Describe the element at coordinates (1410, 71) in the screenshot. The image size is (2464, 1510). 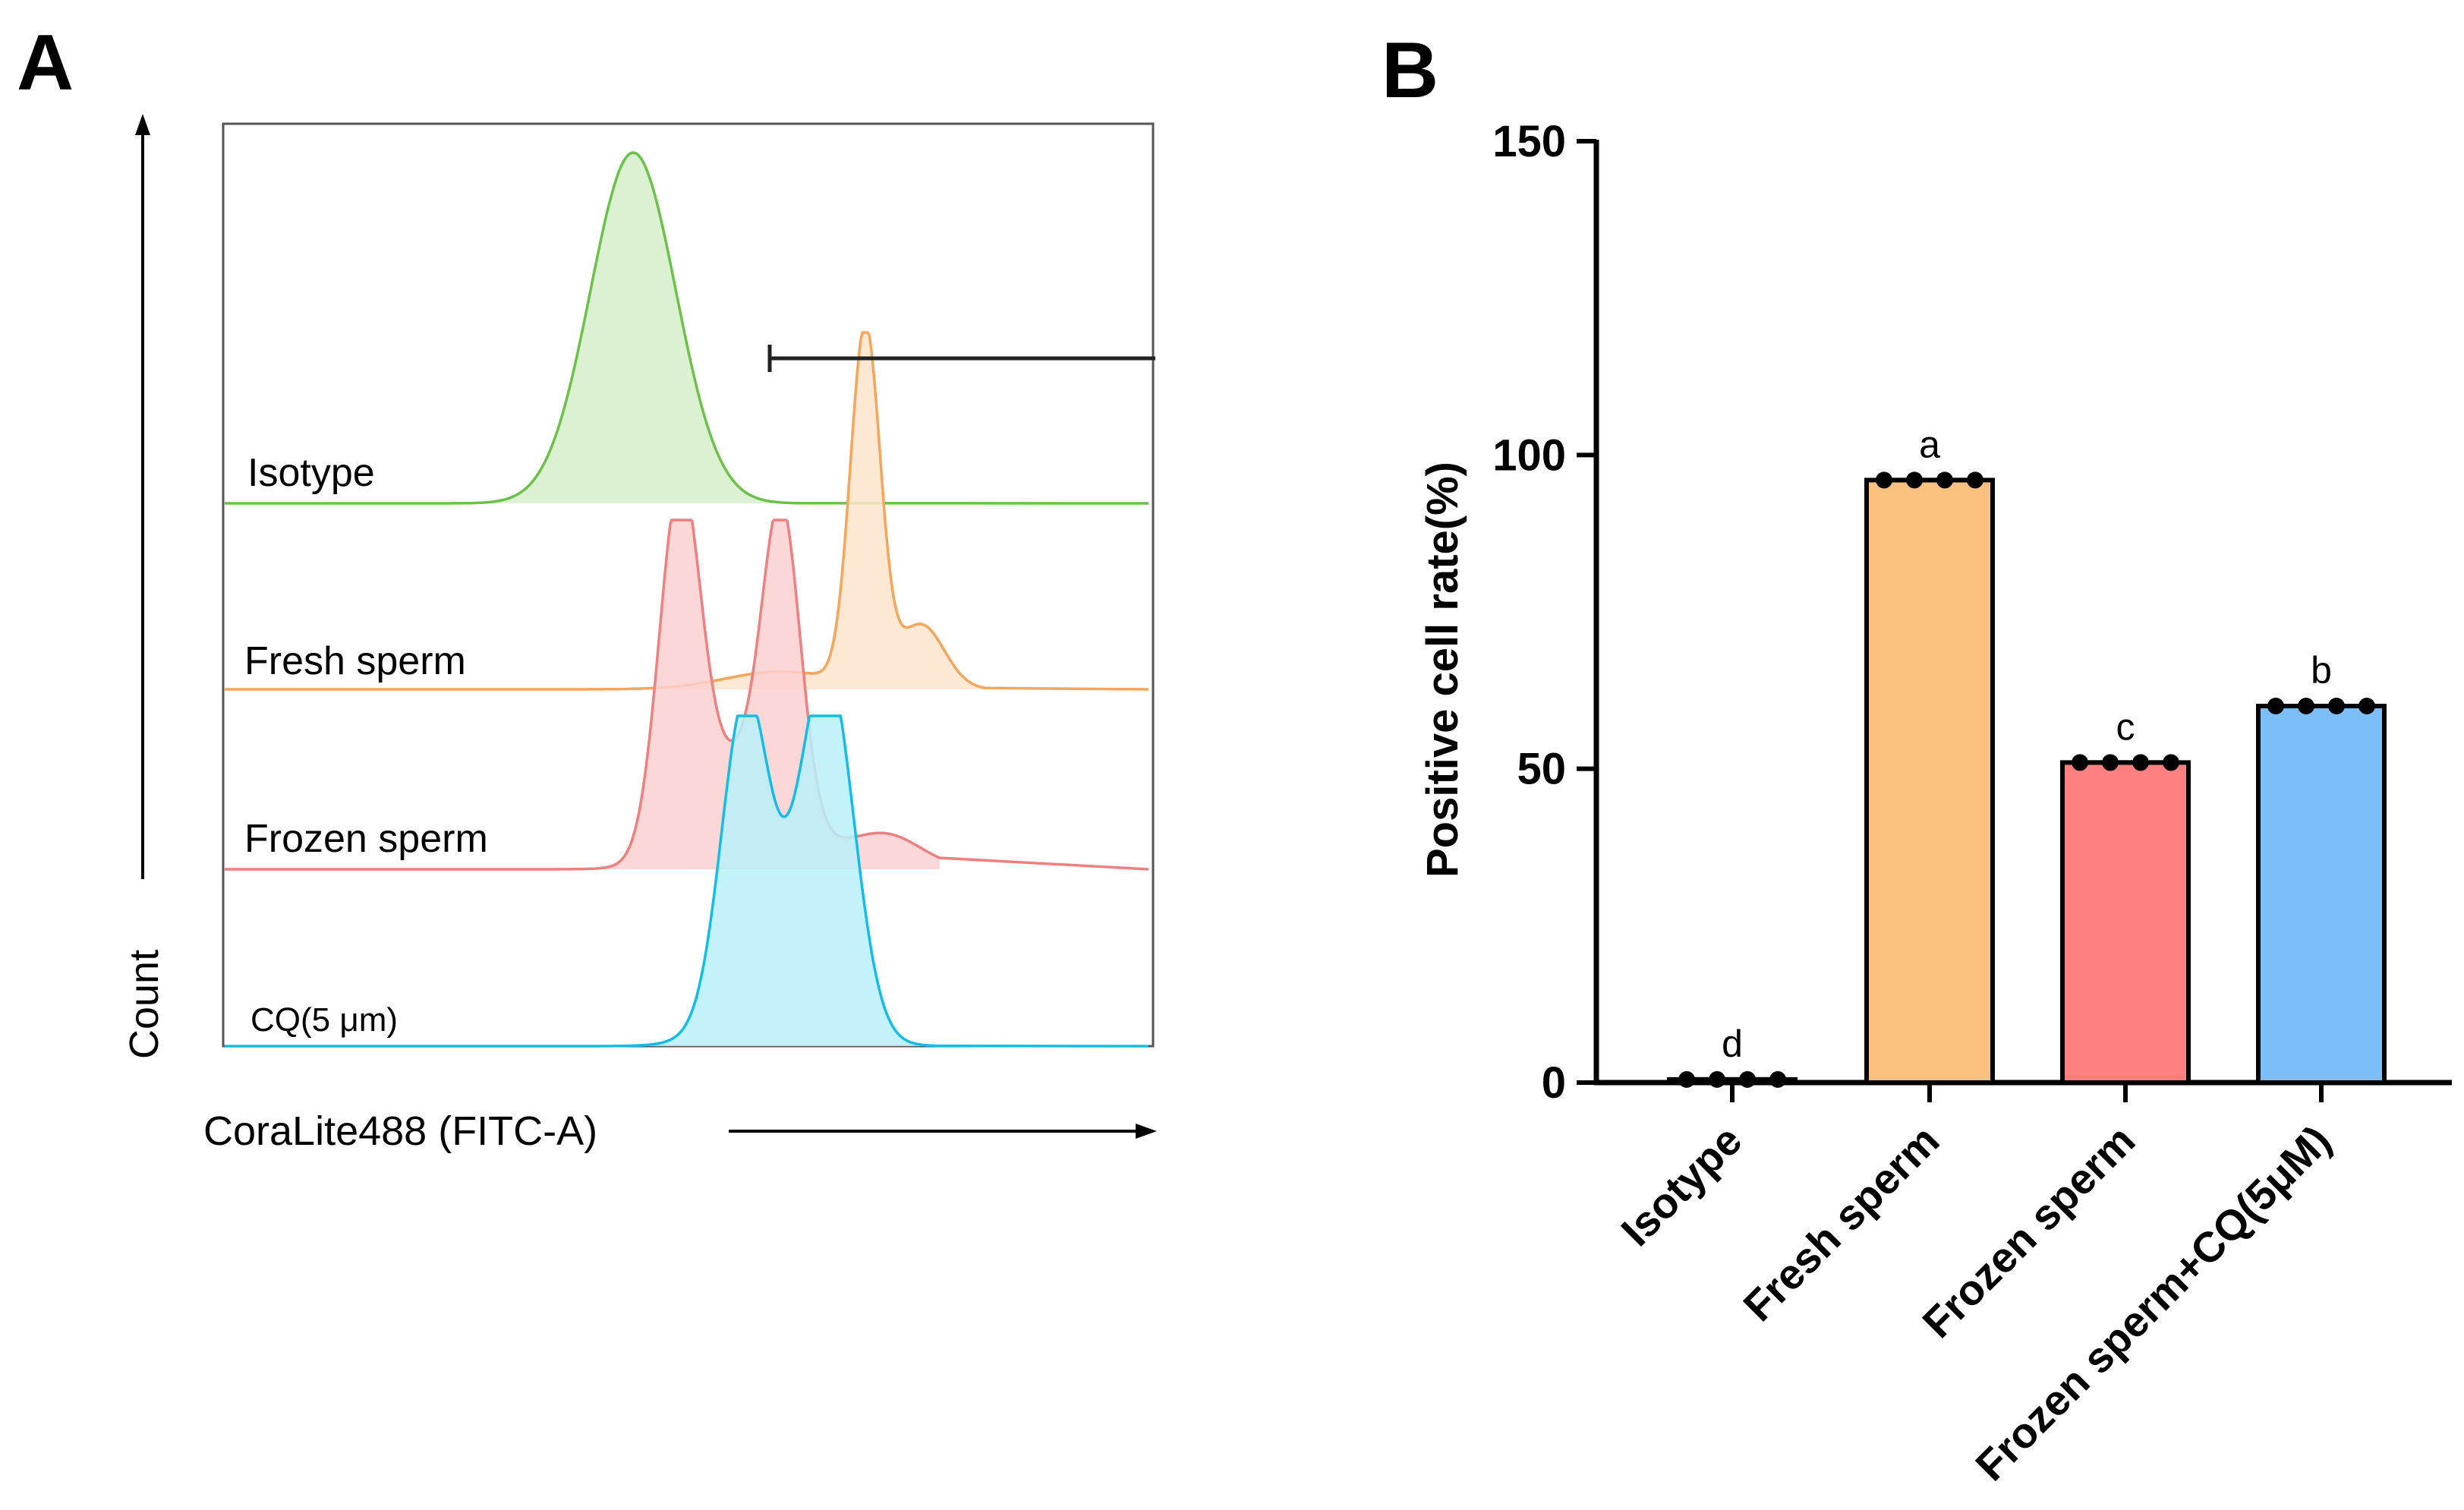
I see `panel-label-b: B` at that location.